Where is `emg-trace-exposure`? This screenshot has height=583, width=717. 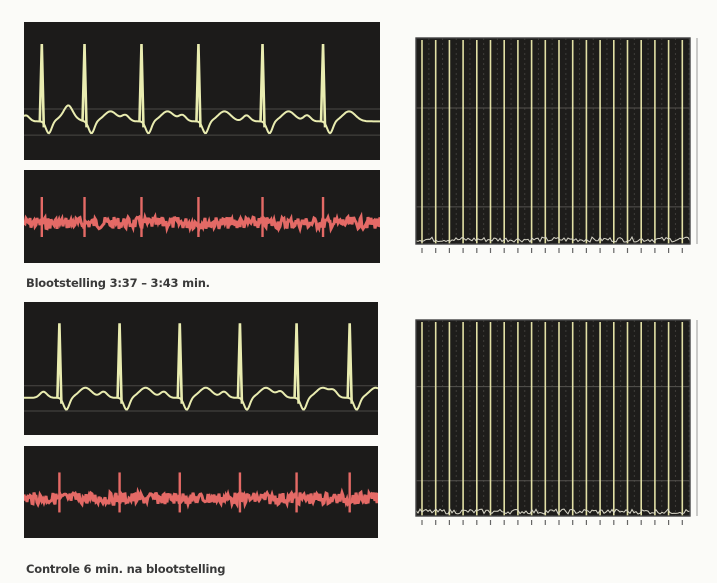
emg-trace-exposure is located at coordinates (202, 216).